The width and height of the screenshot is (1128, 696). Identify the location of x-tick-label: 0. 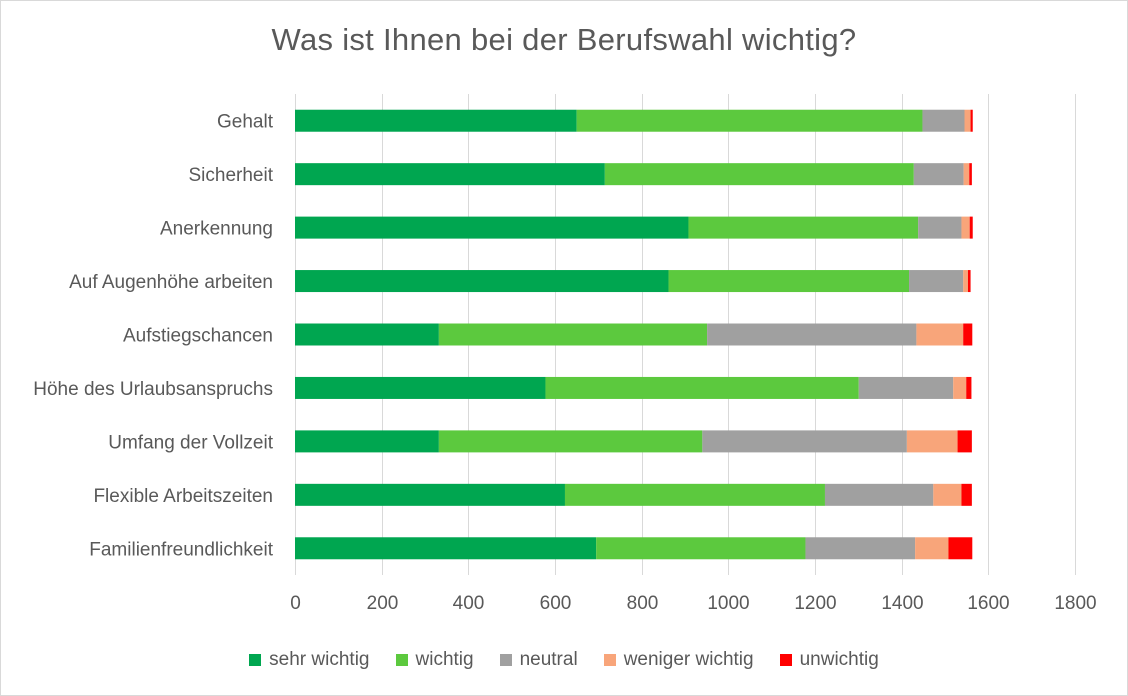
(295, 603).